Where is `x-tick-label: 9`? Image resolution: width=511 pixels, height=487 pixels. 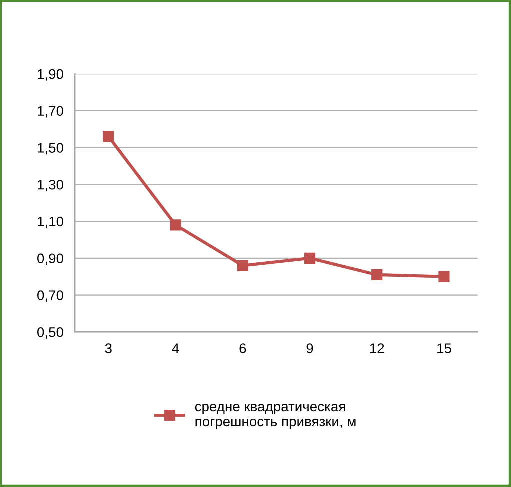 x-tick-label: 9 is located at coordinates (310, 349).